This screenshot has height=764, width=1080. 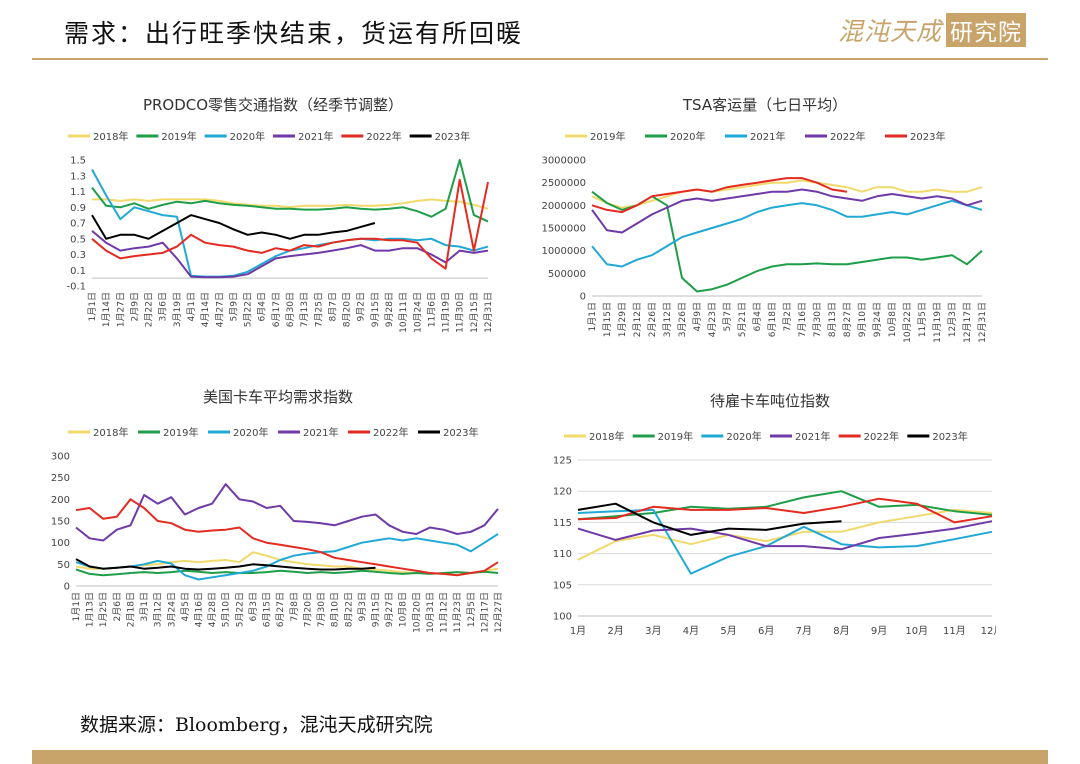 I want to click on x-tick-label: 7月30日, so click(x=817, y=319).